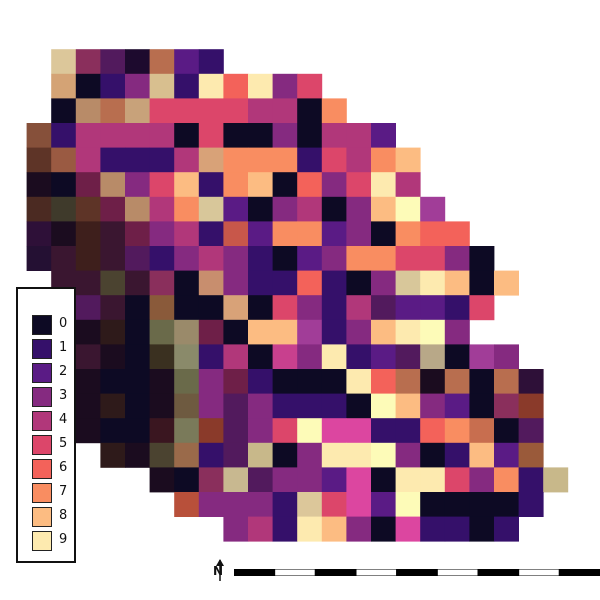  I want to click on legend-item: 6, so click(54, 469).